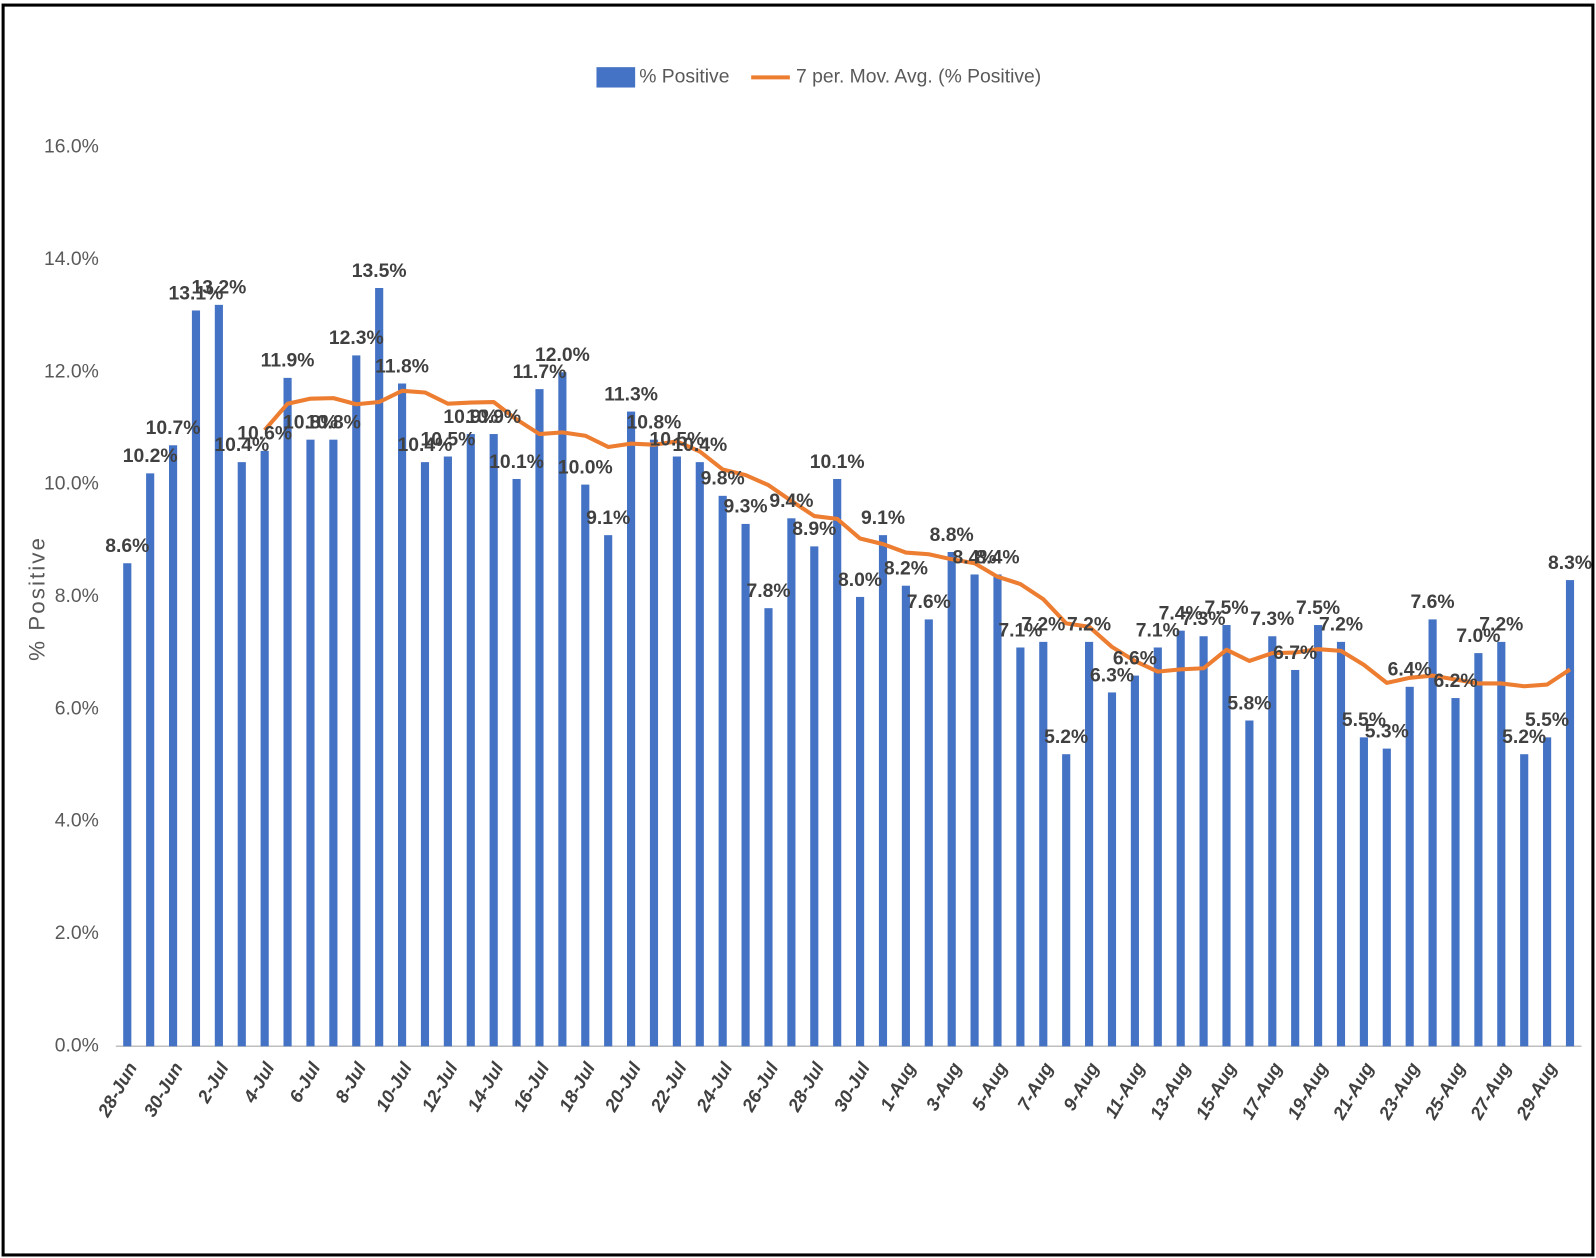 The width and height of the screenshot is (1596, 1258). Describe the element at coordinates (814, 529) in the screenshot. I see `data-label: 8.9%` at that location.